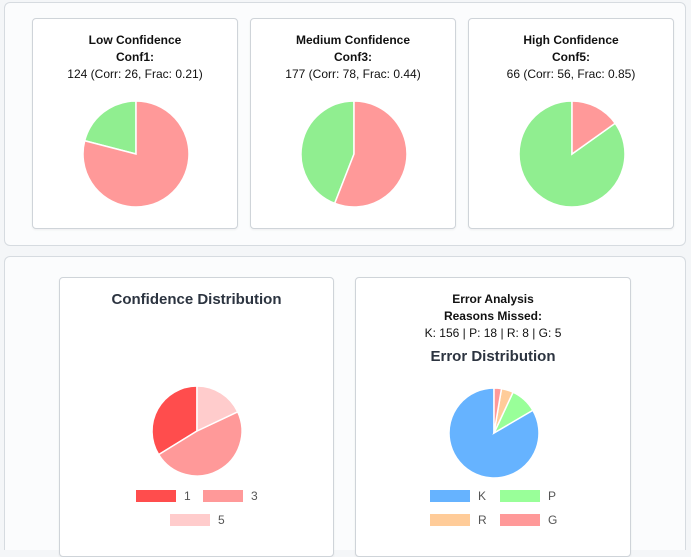  I want to click on low-confidence-pie-chart, so click(136, 154).